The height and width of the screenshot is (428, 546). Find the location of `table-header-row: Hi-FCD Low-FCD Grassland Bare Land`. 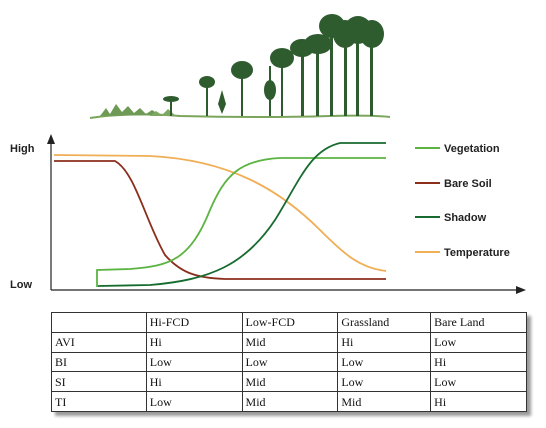

table-header-row: Hi-FCD Low-FCD Grassland Bare Land is located at coordinates (289, 322).